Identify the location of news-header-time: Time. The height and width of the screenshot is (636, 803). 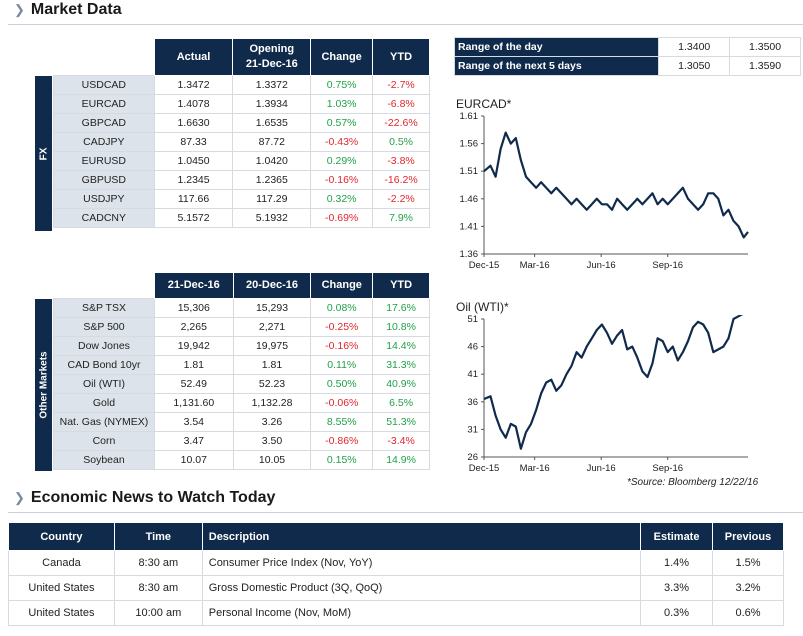
(158, 536).